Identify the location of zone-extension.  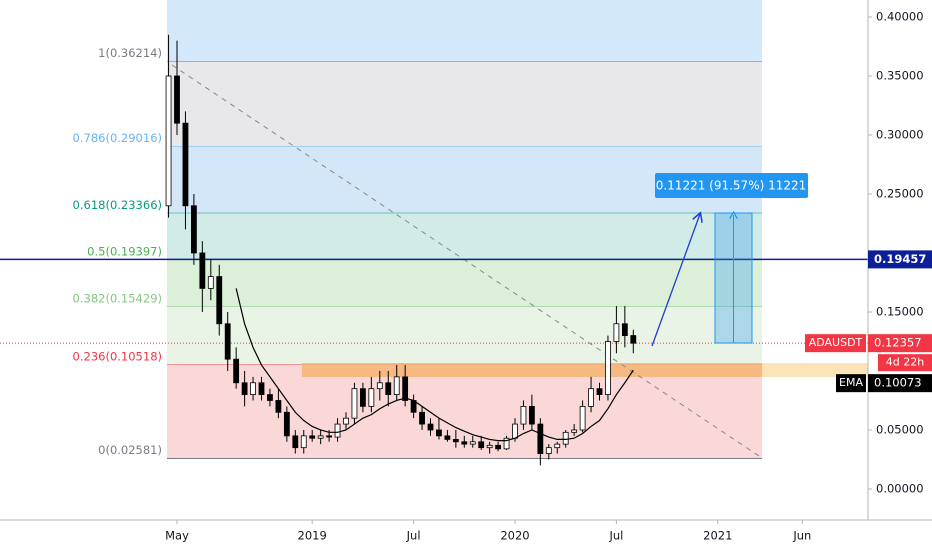
(815, 370).